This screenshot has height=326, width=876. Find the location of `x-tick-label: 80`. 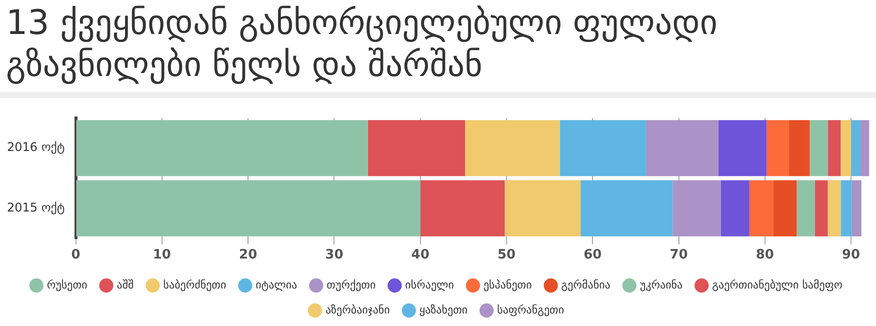

x-tick-label: 80 is located at coordinates (765, 255).